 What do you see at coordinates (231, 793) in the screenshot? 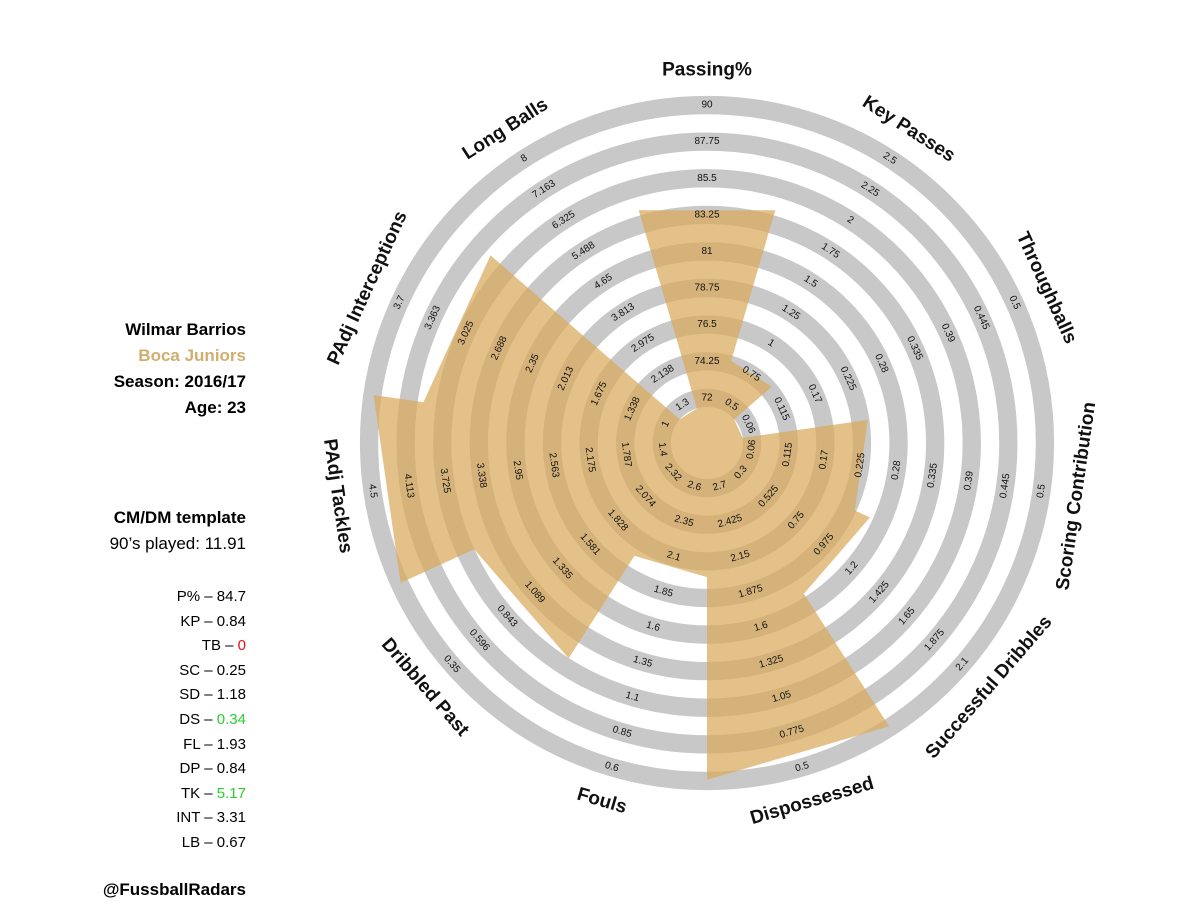
I see `stat-value: 5.17` at bounding box center [231, 793].